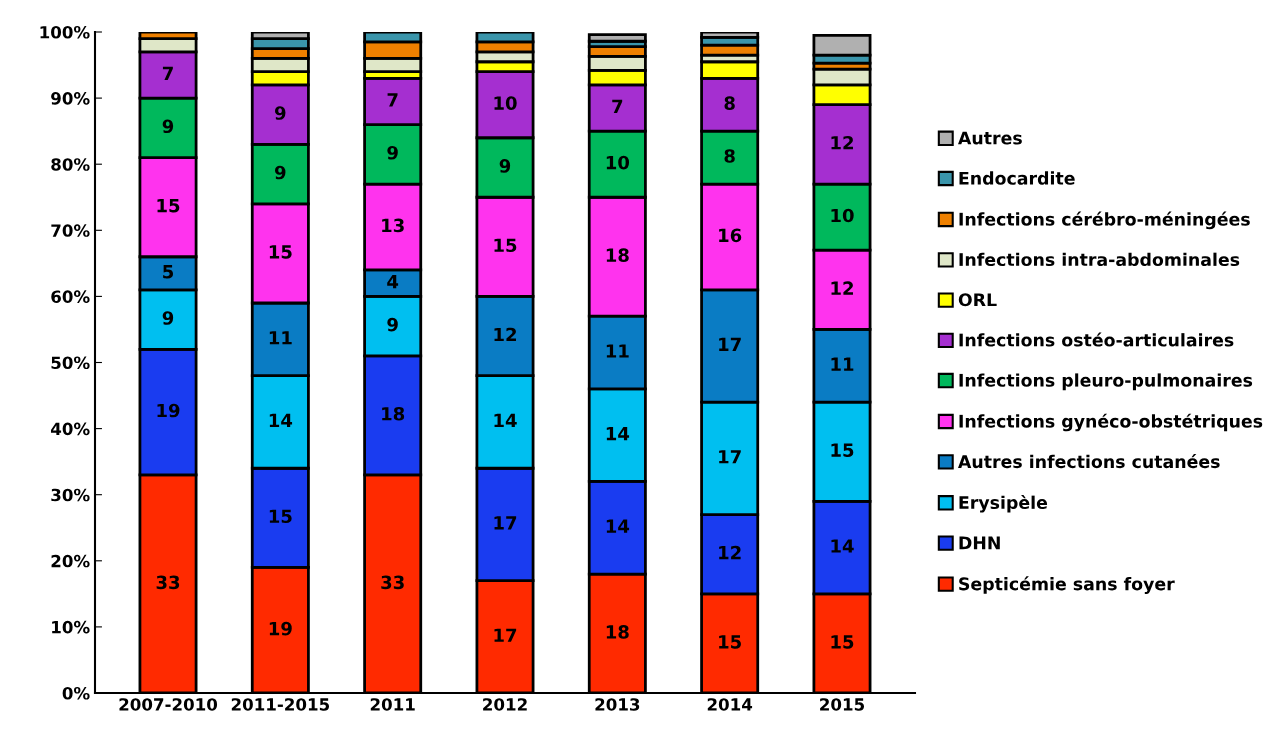 Image resolution: width=1273 pixels, height=747 pixels. I want to click on legend-label: Autres infections cutanées, so click(1089, 461).